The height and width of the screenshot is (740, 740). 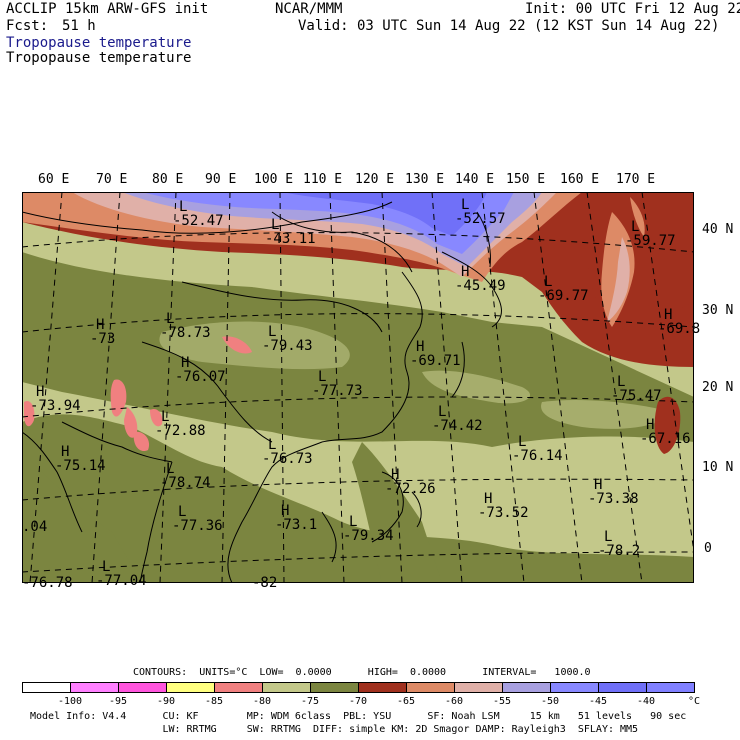 What do you see at coordinates (718, 387) in the screenshot?
I see `lat-label: 20 N` at bounding box center [718, 387].